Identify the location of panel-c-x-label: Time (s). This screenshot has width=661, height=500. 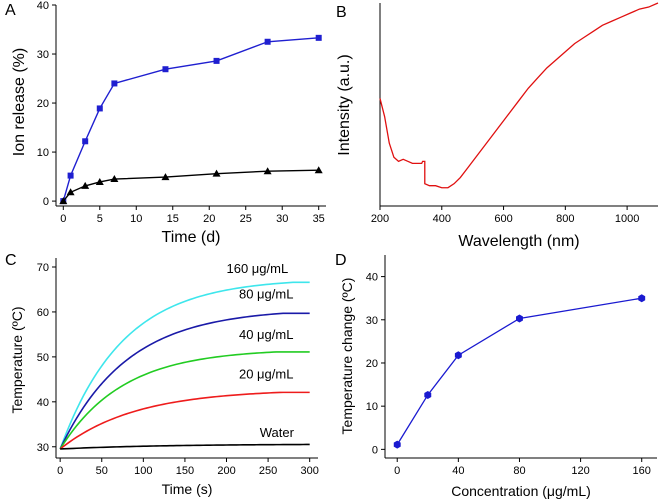
(187, 489).